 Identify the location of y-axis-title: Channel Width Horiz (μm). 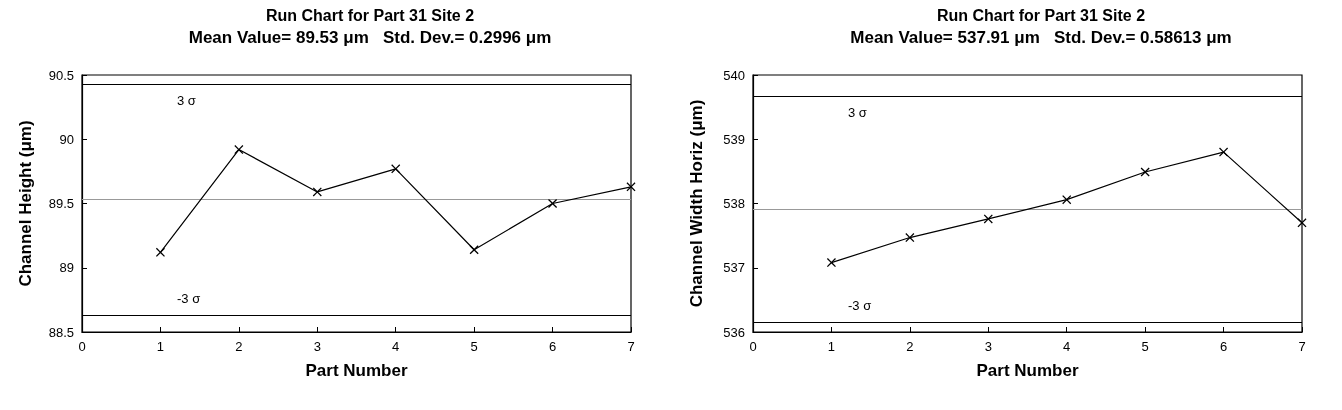
(696, 203).